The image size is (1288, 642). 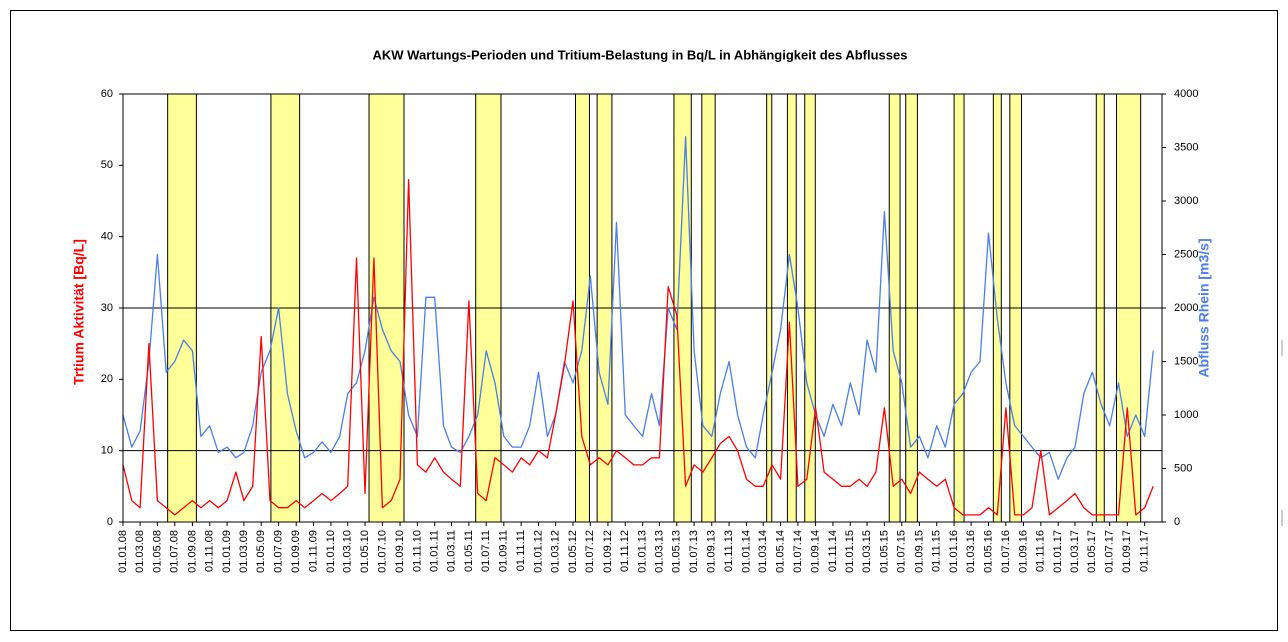 I want to click on y2-tick-label: 500, so click(x=1183, y=468).